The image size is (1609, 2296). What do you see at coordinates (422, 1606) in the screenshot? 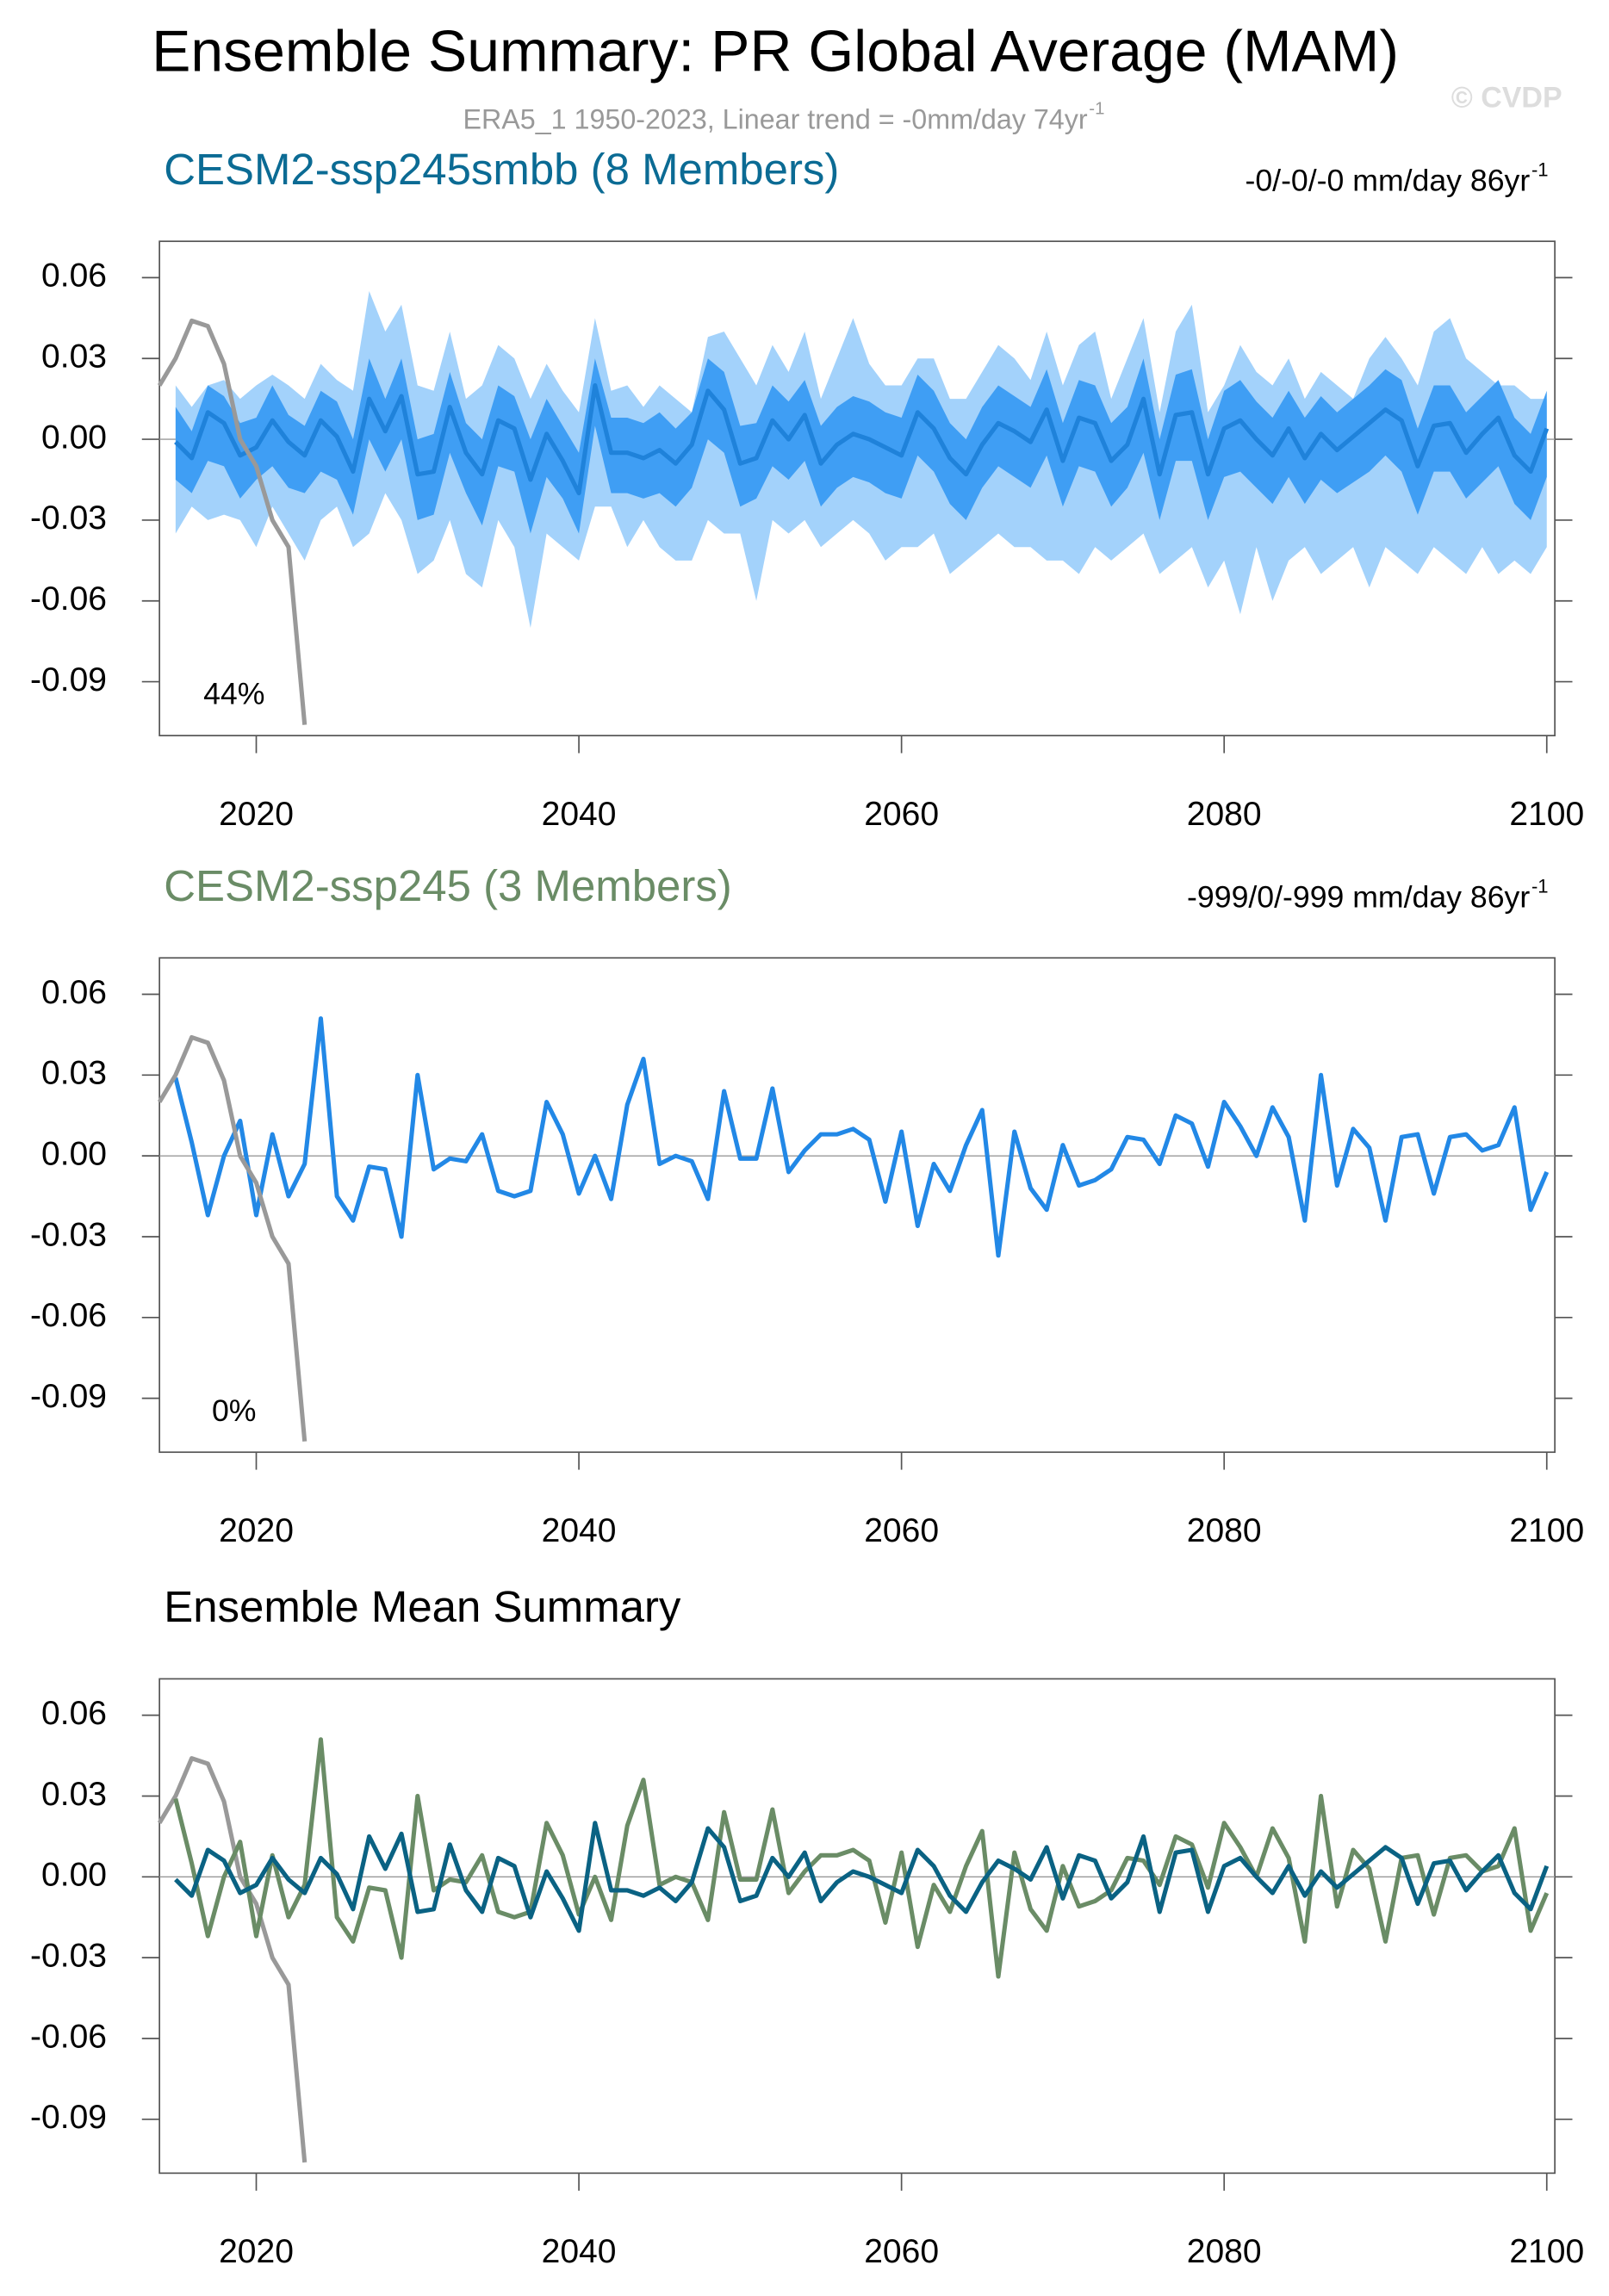
I see `chart-title: Ensemble Mean Summary` at bounding box center [422, 1606].